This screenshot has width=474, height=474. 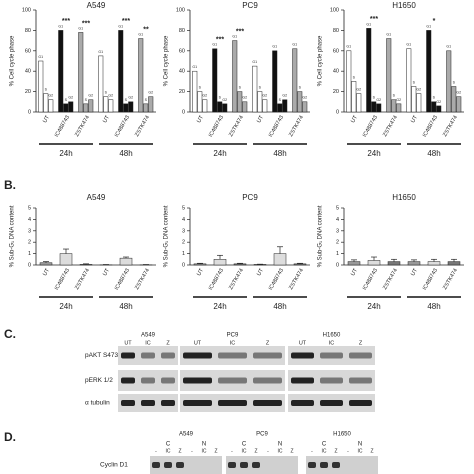 What do you see at coordinates (186, 465) in the screenshot?
I see `blot-strip` at bounding box center [186, 465].